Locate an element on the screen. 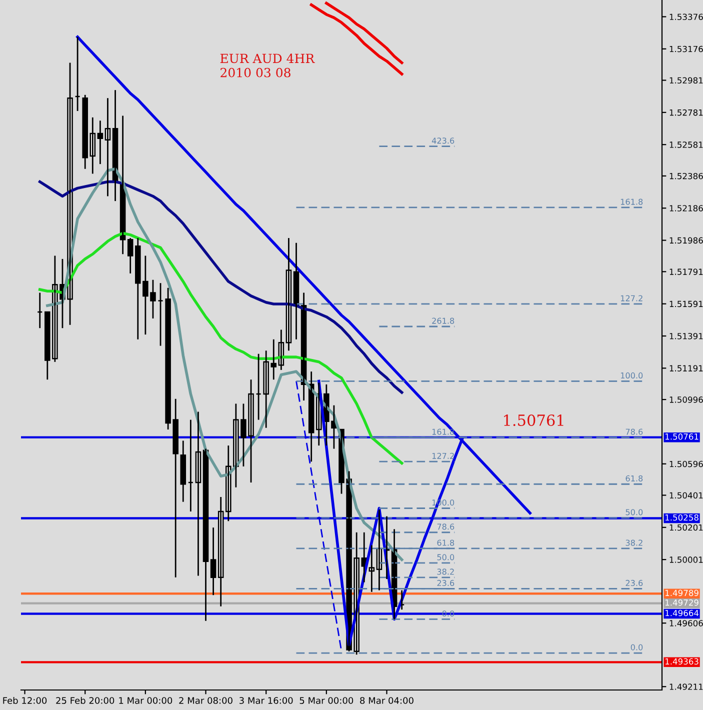 The width and height of the screenshot is (703, 710). ref-line-label: 1.49729 is located at coordinates (681, 602).